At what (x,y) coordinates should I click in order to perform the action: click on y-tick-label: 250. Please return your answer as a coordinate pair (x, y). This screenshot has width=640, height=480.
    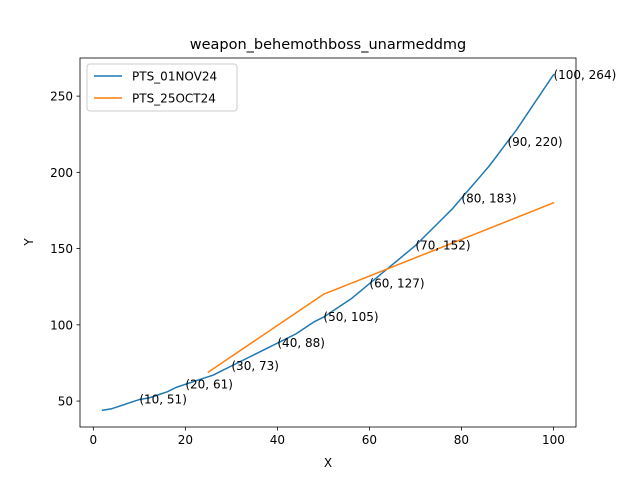
    Looking at the image, I should click on (61, 97).